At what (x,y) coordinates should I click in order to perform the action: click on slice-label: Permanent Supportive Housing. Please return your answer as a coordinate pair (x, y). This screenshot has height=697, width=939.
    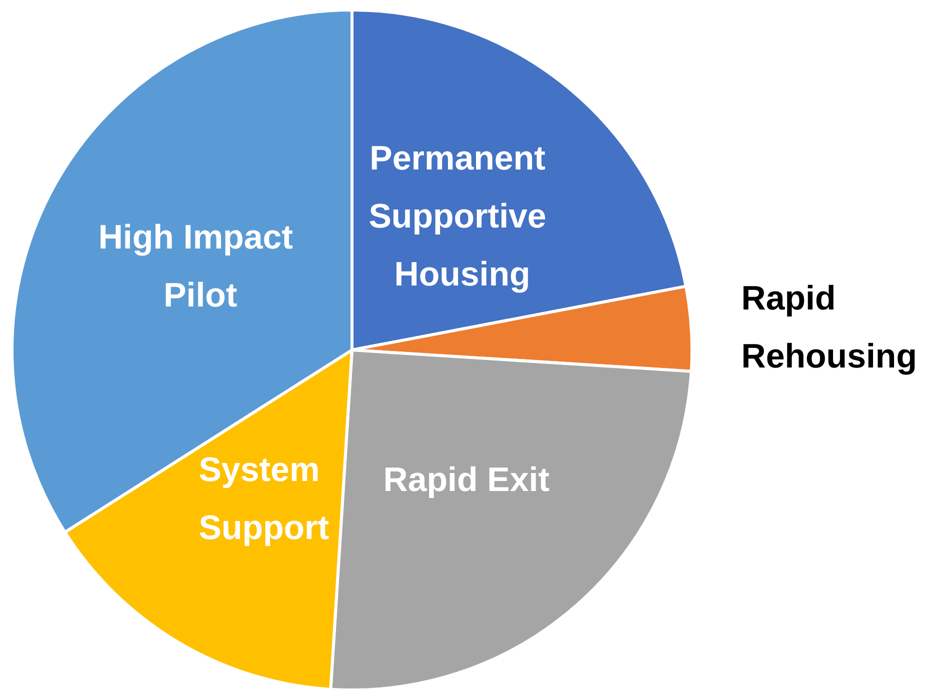
    Looking at the image, I should click on (462, 217).